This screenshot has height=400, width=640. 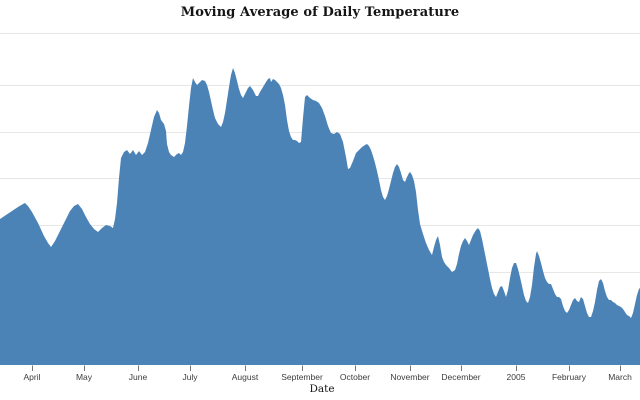 I want to click on x-tick-label: April, so click(x=31, y=377).